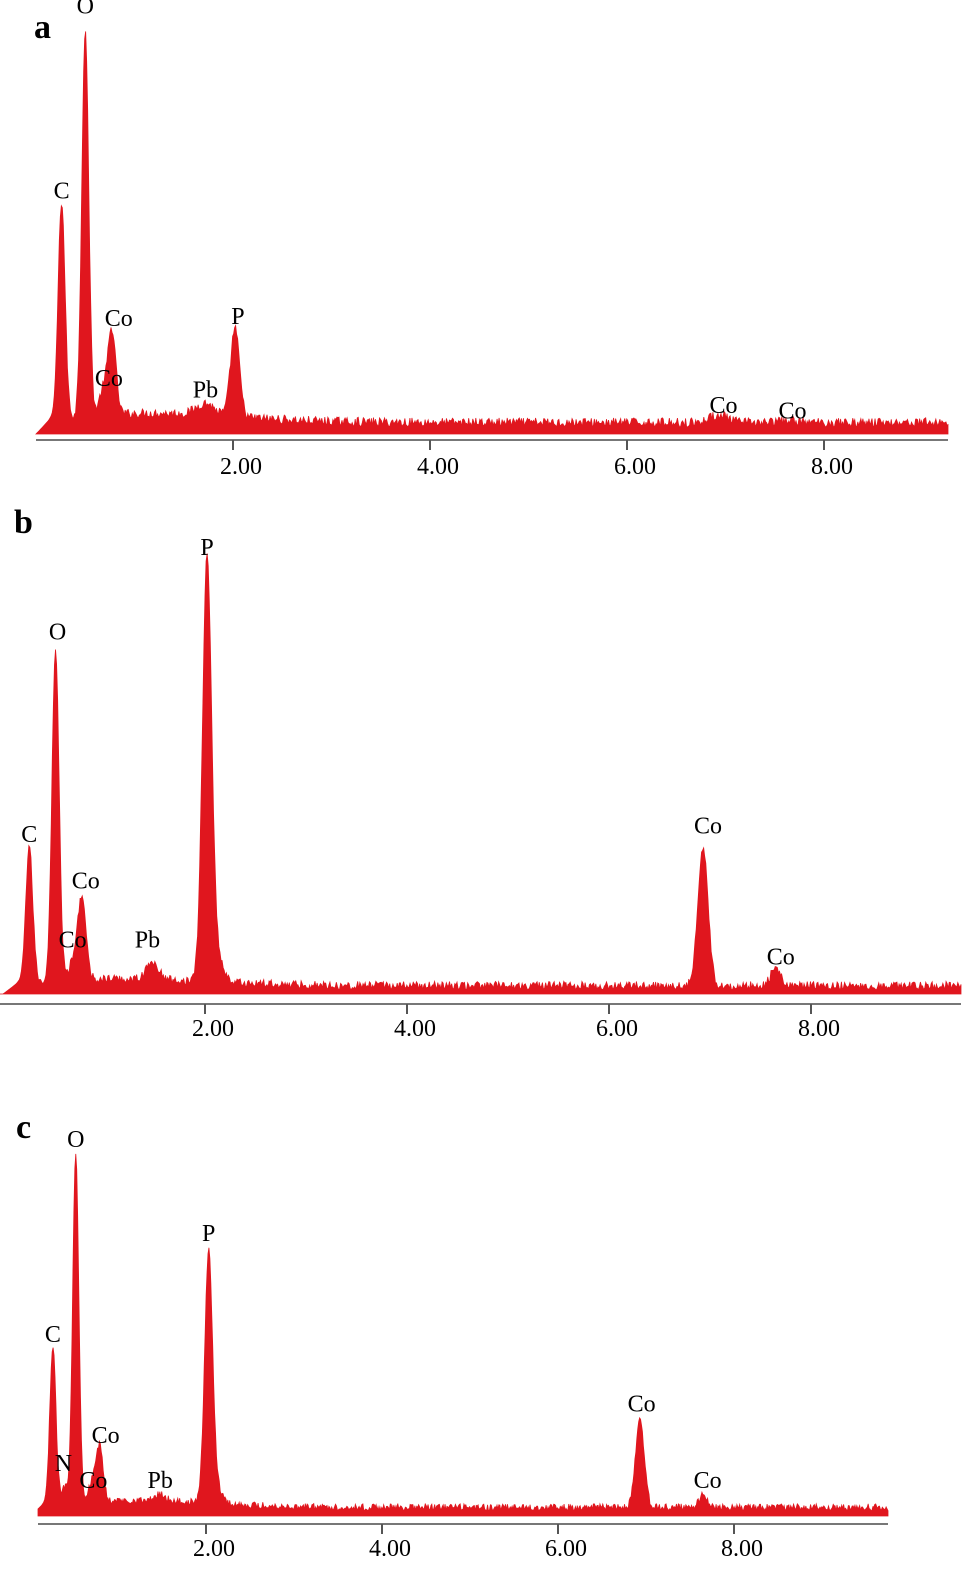  Describe the element at coordinates (42, 27) in the screenshot. I see `panel-label-a: a` at that location.